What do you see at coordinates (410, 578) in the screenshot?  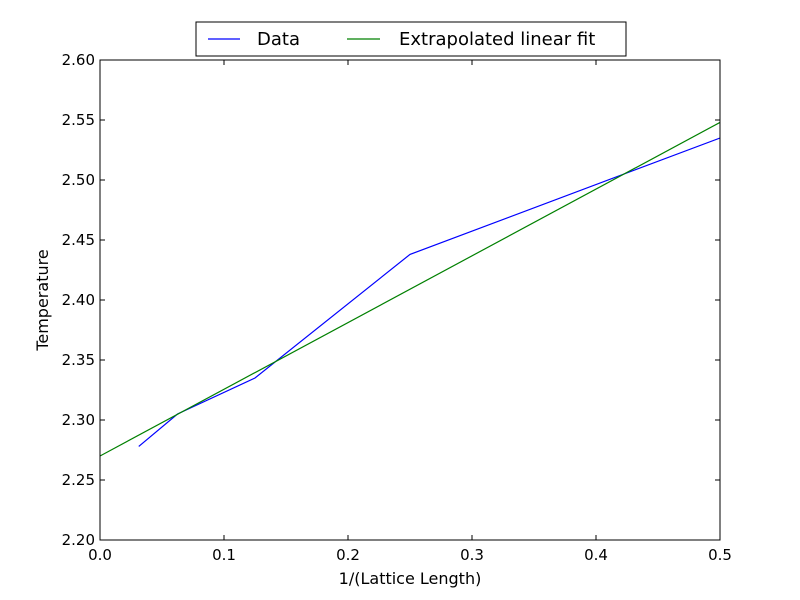 I see `x-axis-label: 1/(Lattice Length)` at bounding box center [410, 578].